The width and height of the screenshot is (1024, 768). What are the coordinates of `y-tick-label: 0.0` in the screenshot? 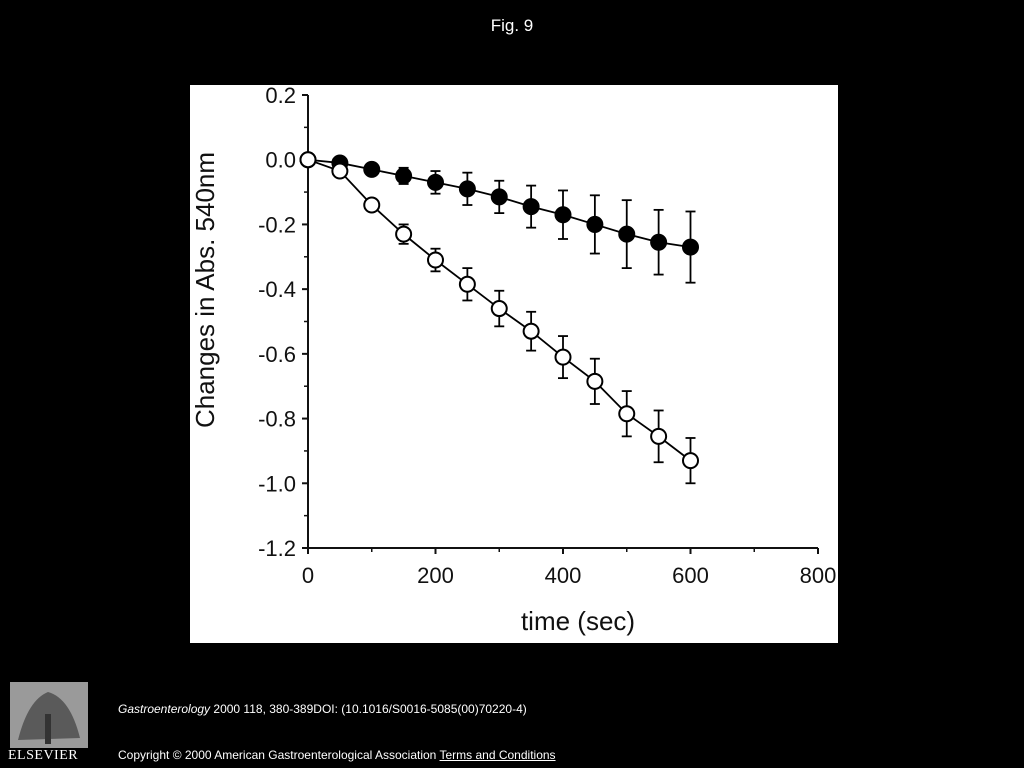 It's located at (280, 160).